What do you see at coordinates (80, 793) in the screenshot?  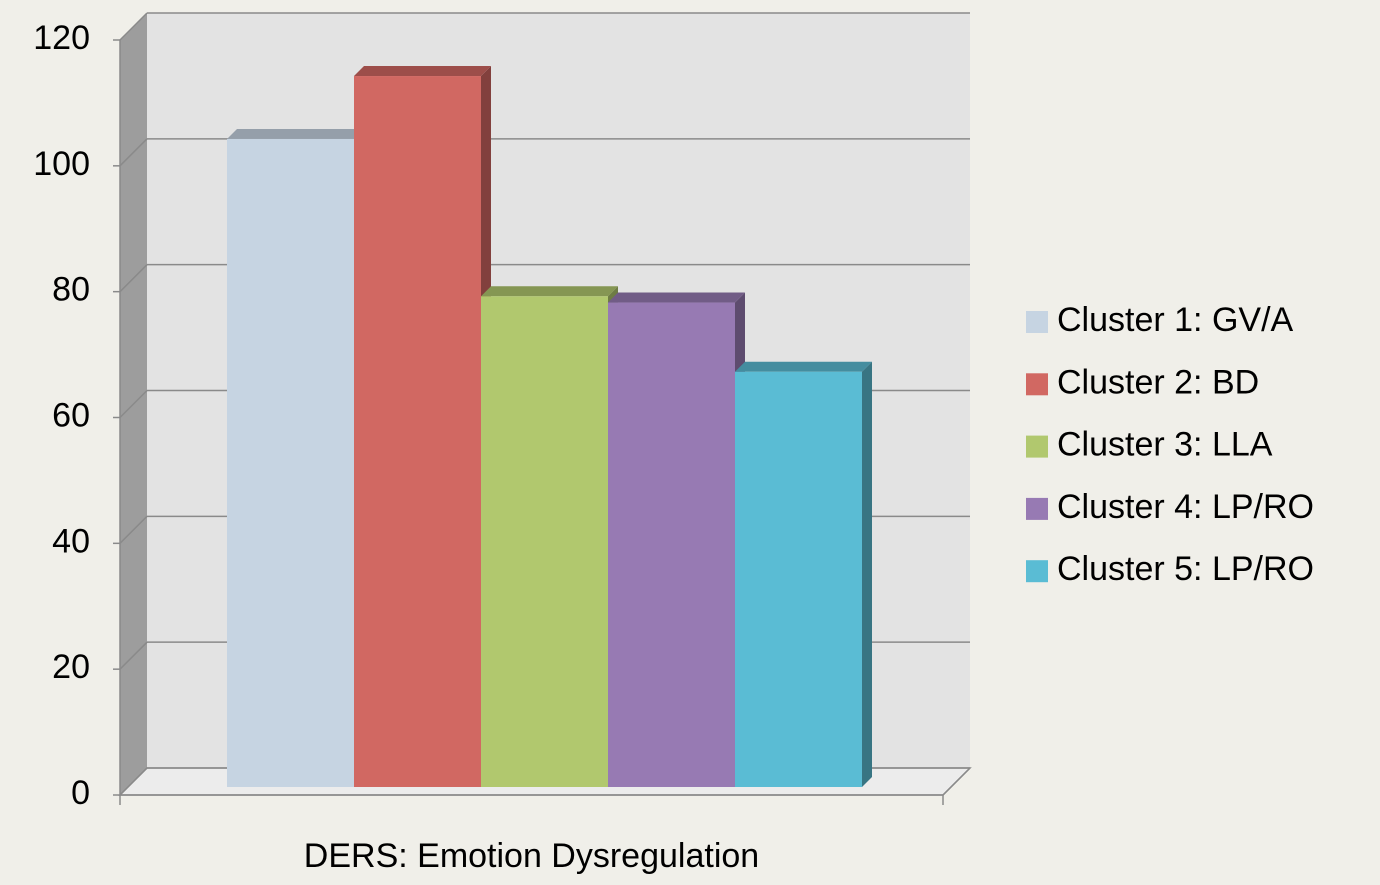 I see `y-tick-label: 0` at bounding box center [80, 793].